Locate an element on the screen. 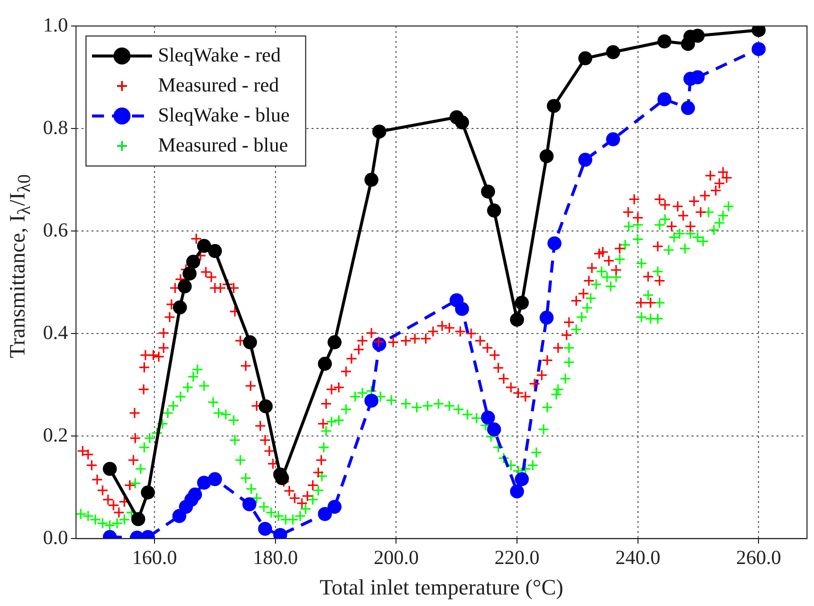 The width and height of the screenshot is (814, 606). x-tick-label: 220.0 is located at coordinates (517, 557).